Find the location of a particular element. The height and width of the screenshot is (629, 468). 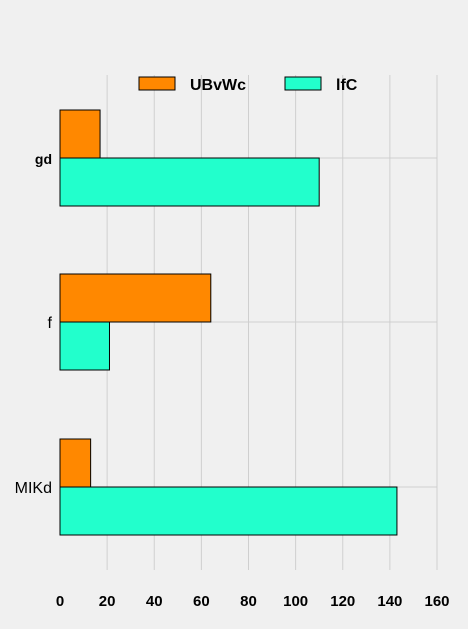

bar-UBvWc-f is located at coordinates (135, 298).